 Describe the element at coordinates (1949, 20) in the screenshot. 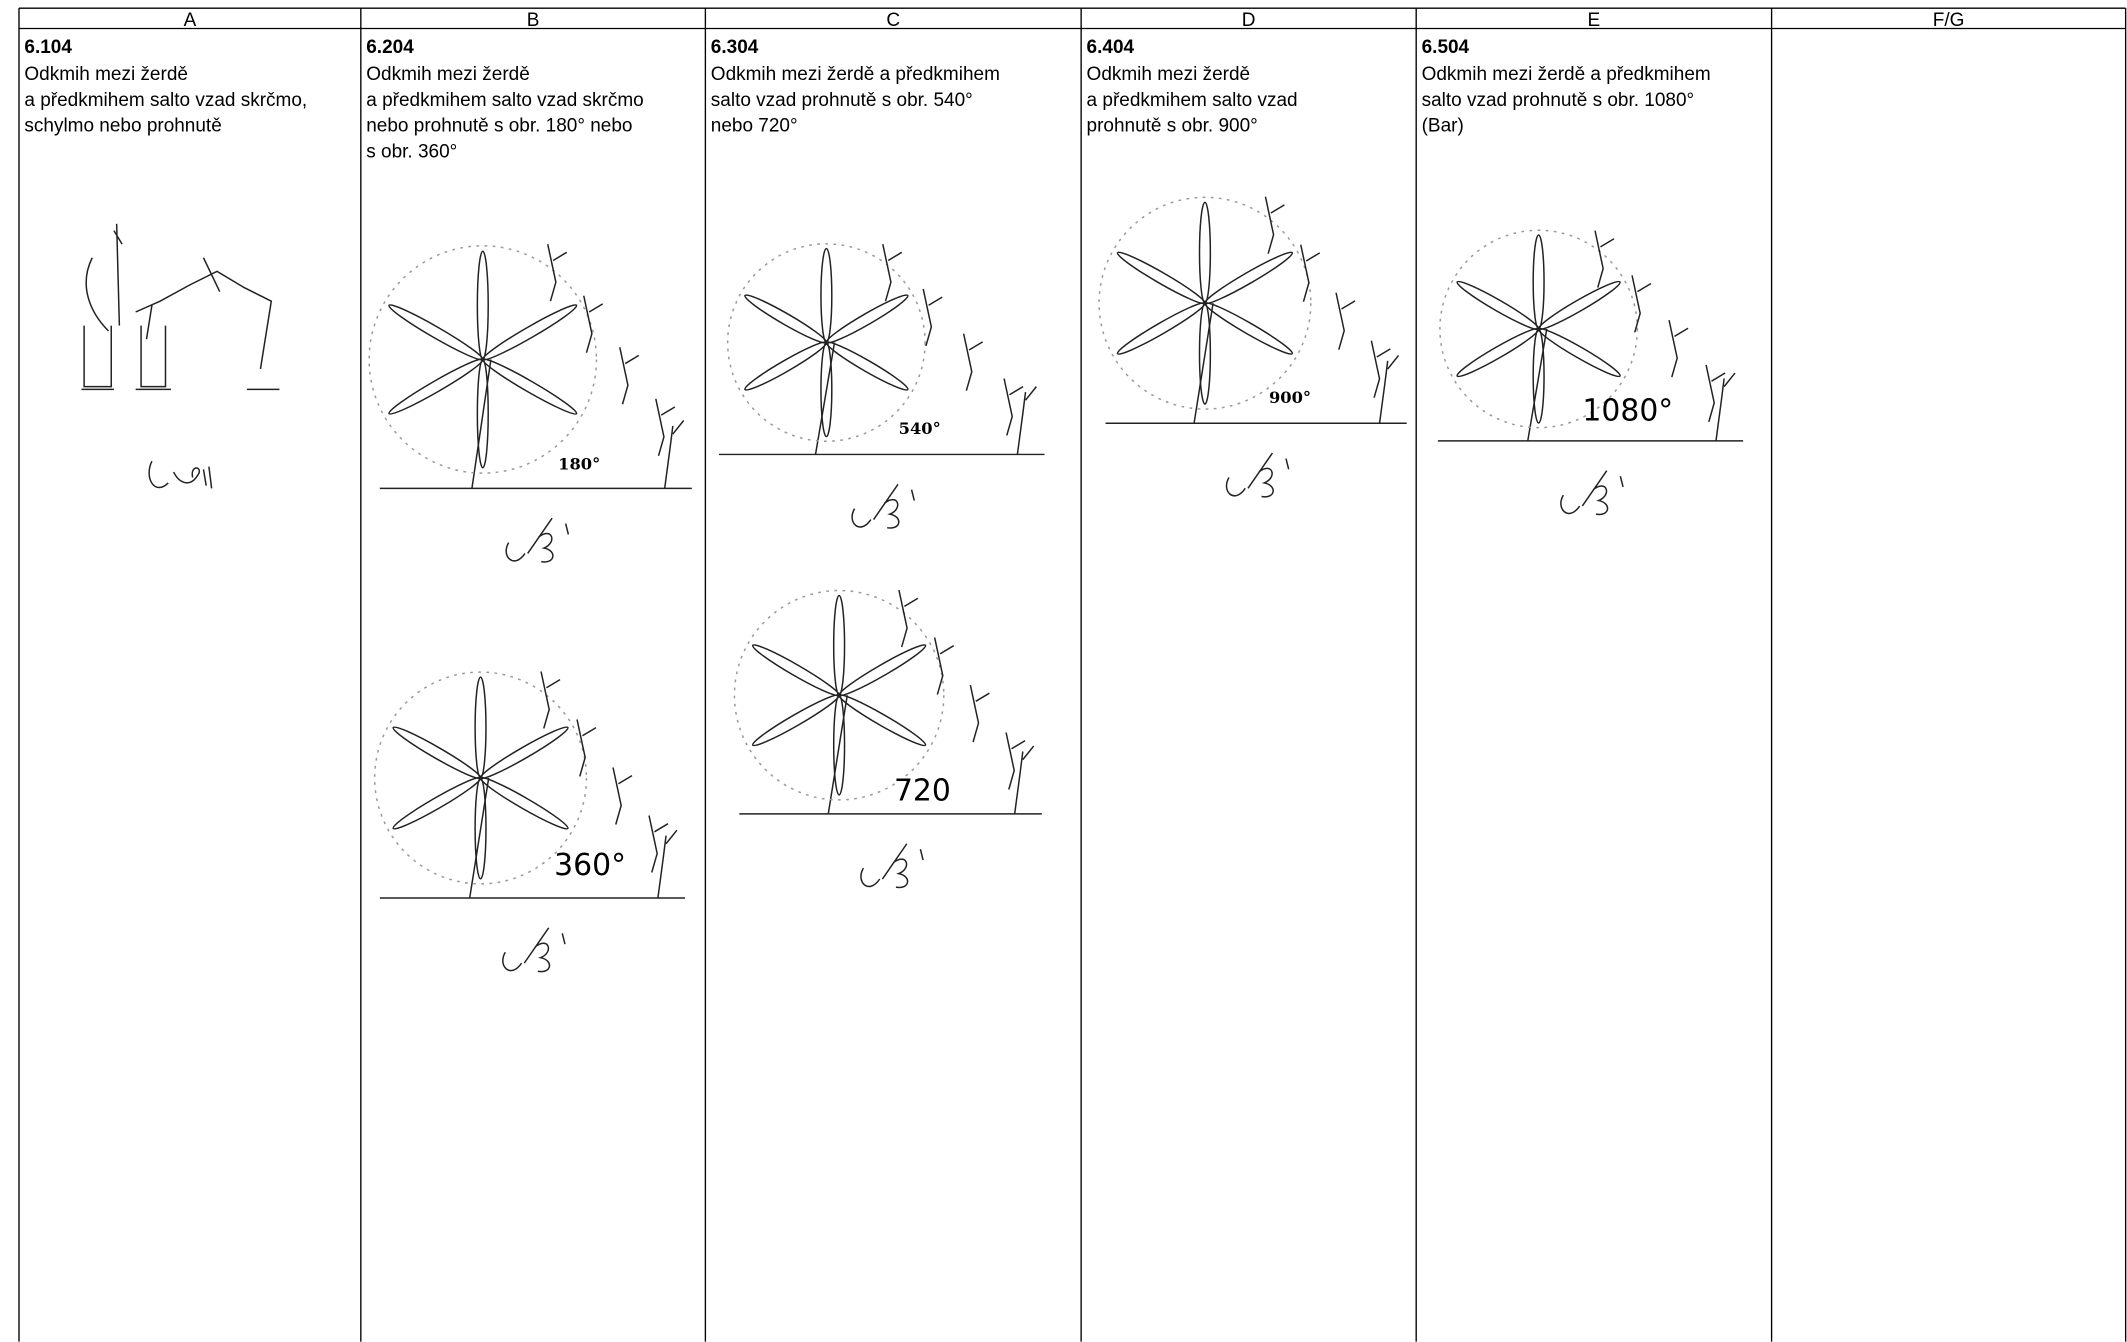

I see `column-header: F/G` at that location.